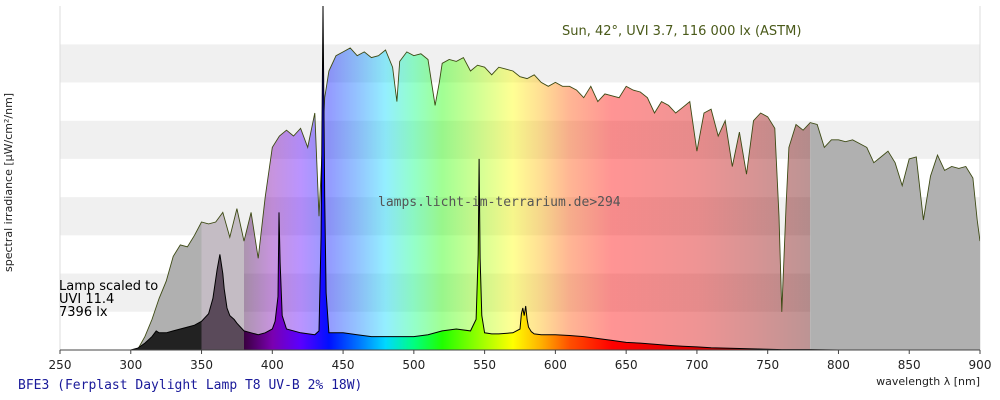 The image size is (1000, 400). I want to click on lamp-label-line1: Lamp scaled to, so click(108, 286).